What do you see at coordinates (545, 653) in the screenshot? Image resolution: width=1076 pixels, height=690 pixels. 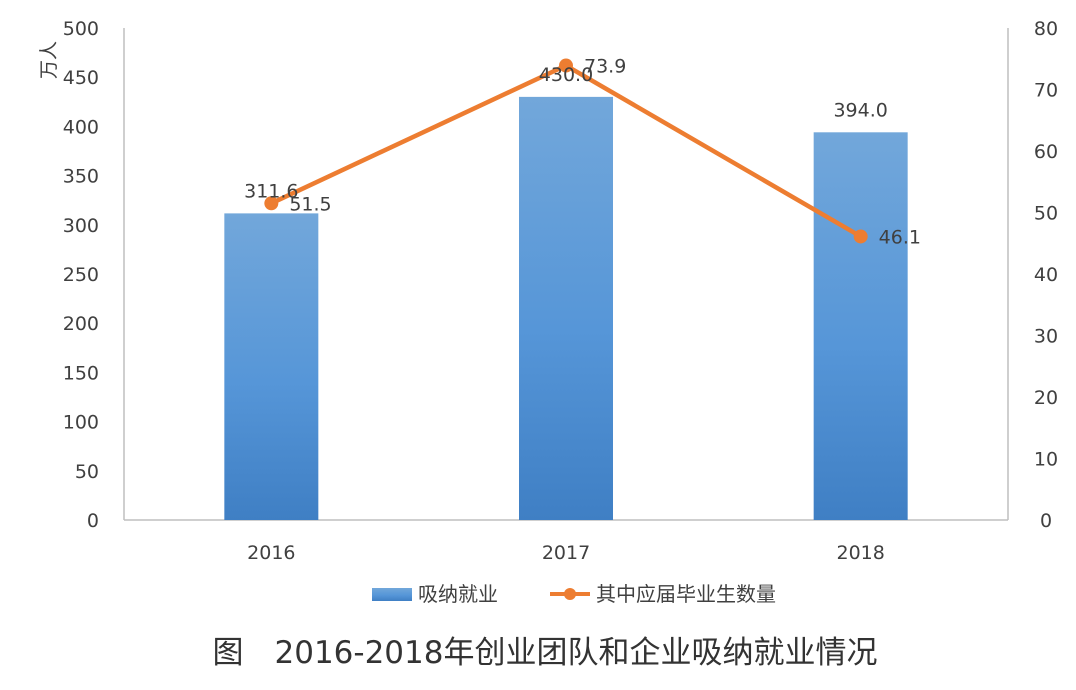 I see `chart-caption: 图 2016-2018年创业团队和企业吸纳就业情况` at bounding box center [545, 653].